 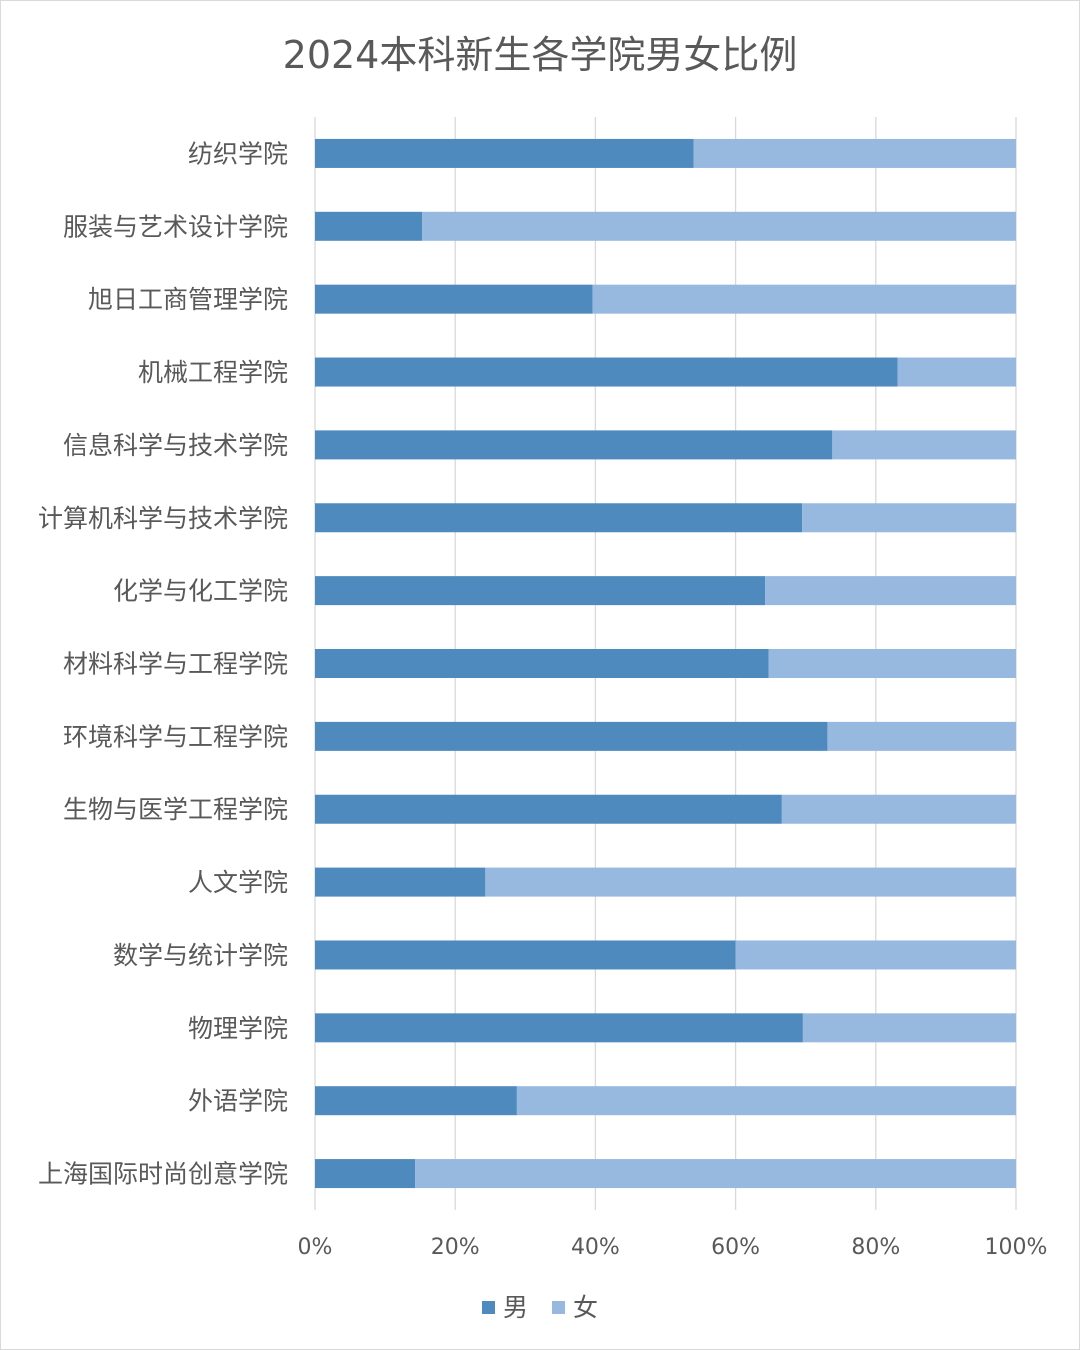 I want to click on category-label-5: 计算机科学与技术学院, so click(x=163, y=518).